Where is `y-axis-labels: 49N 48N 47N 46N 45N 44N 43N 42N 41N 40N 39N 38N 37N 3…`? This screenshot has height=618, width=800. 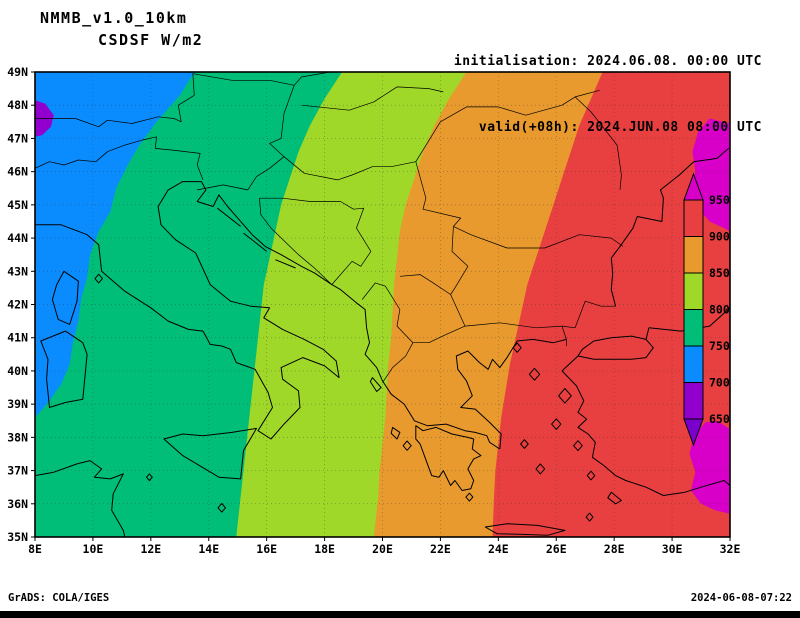
y-axis-labels: 49N 48N 47N 46N 45N 44N 43N 42N 41N 40N 39N 38N 37N 3… is located at coordinates (21, 304).